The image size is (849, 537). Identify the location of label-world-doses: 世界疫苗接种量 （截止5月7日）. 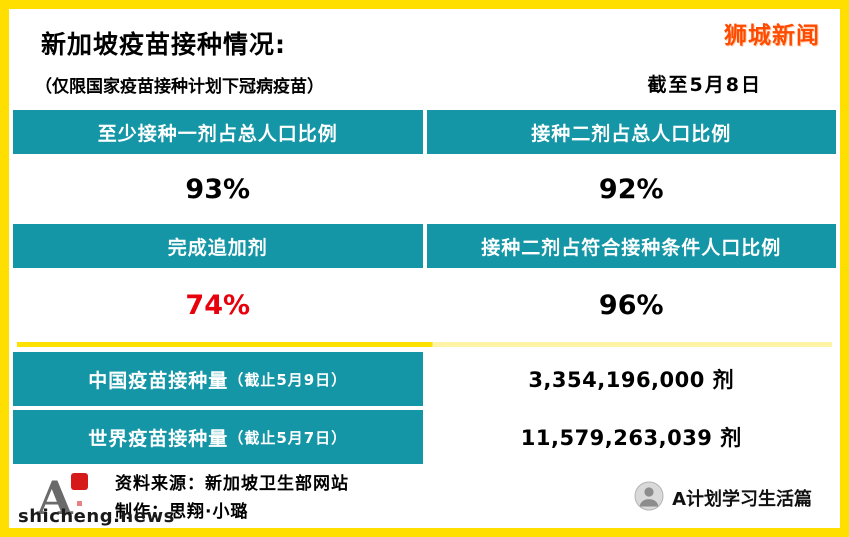
(218, 437).